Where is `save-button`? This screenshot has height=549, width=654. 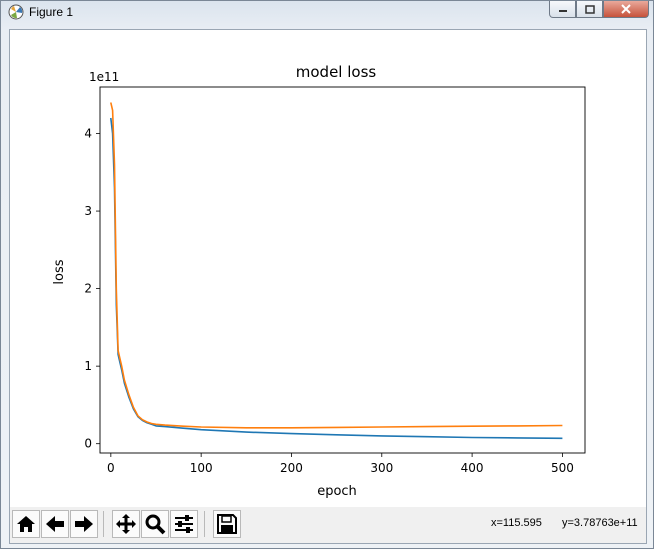 save-button is located at coordinates (227, 524).